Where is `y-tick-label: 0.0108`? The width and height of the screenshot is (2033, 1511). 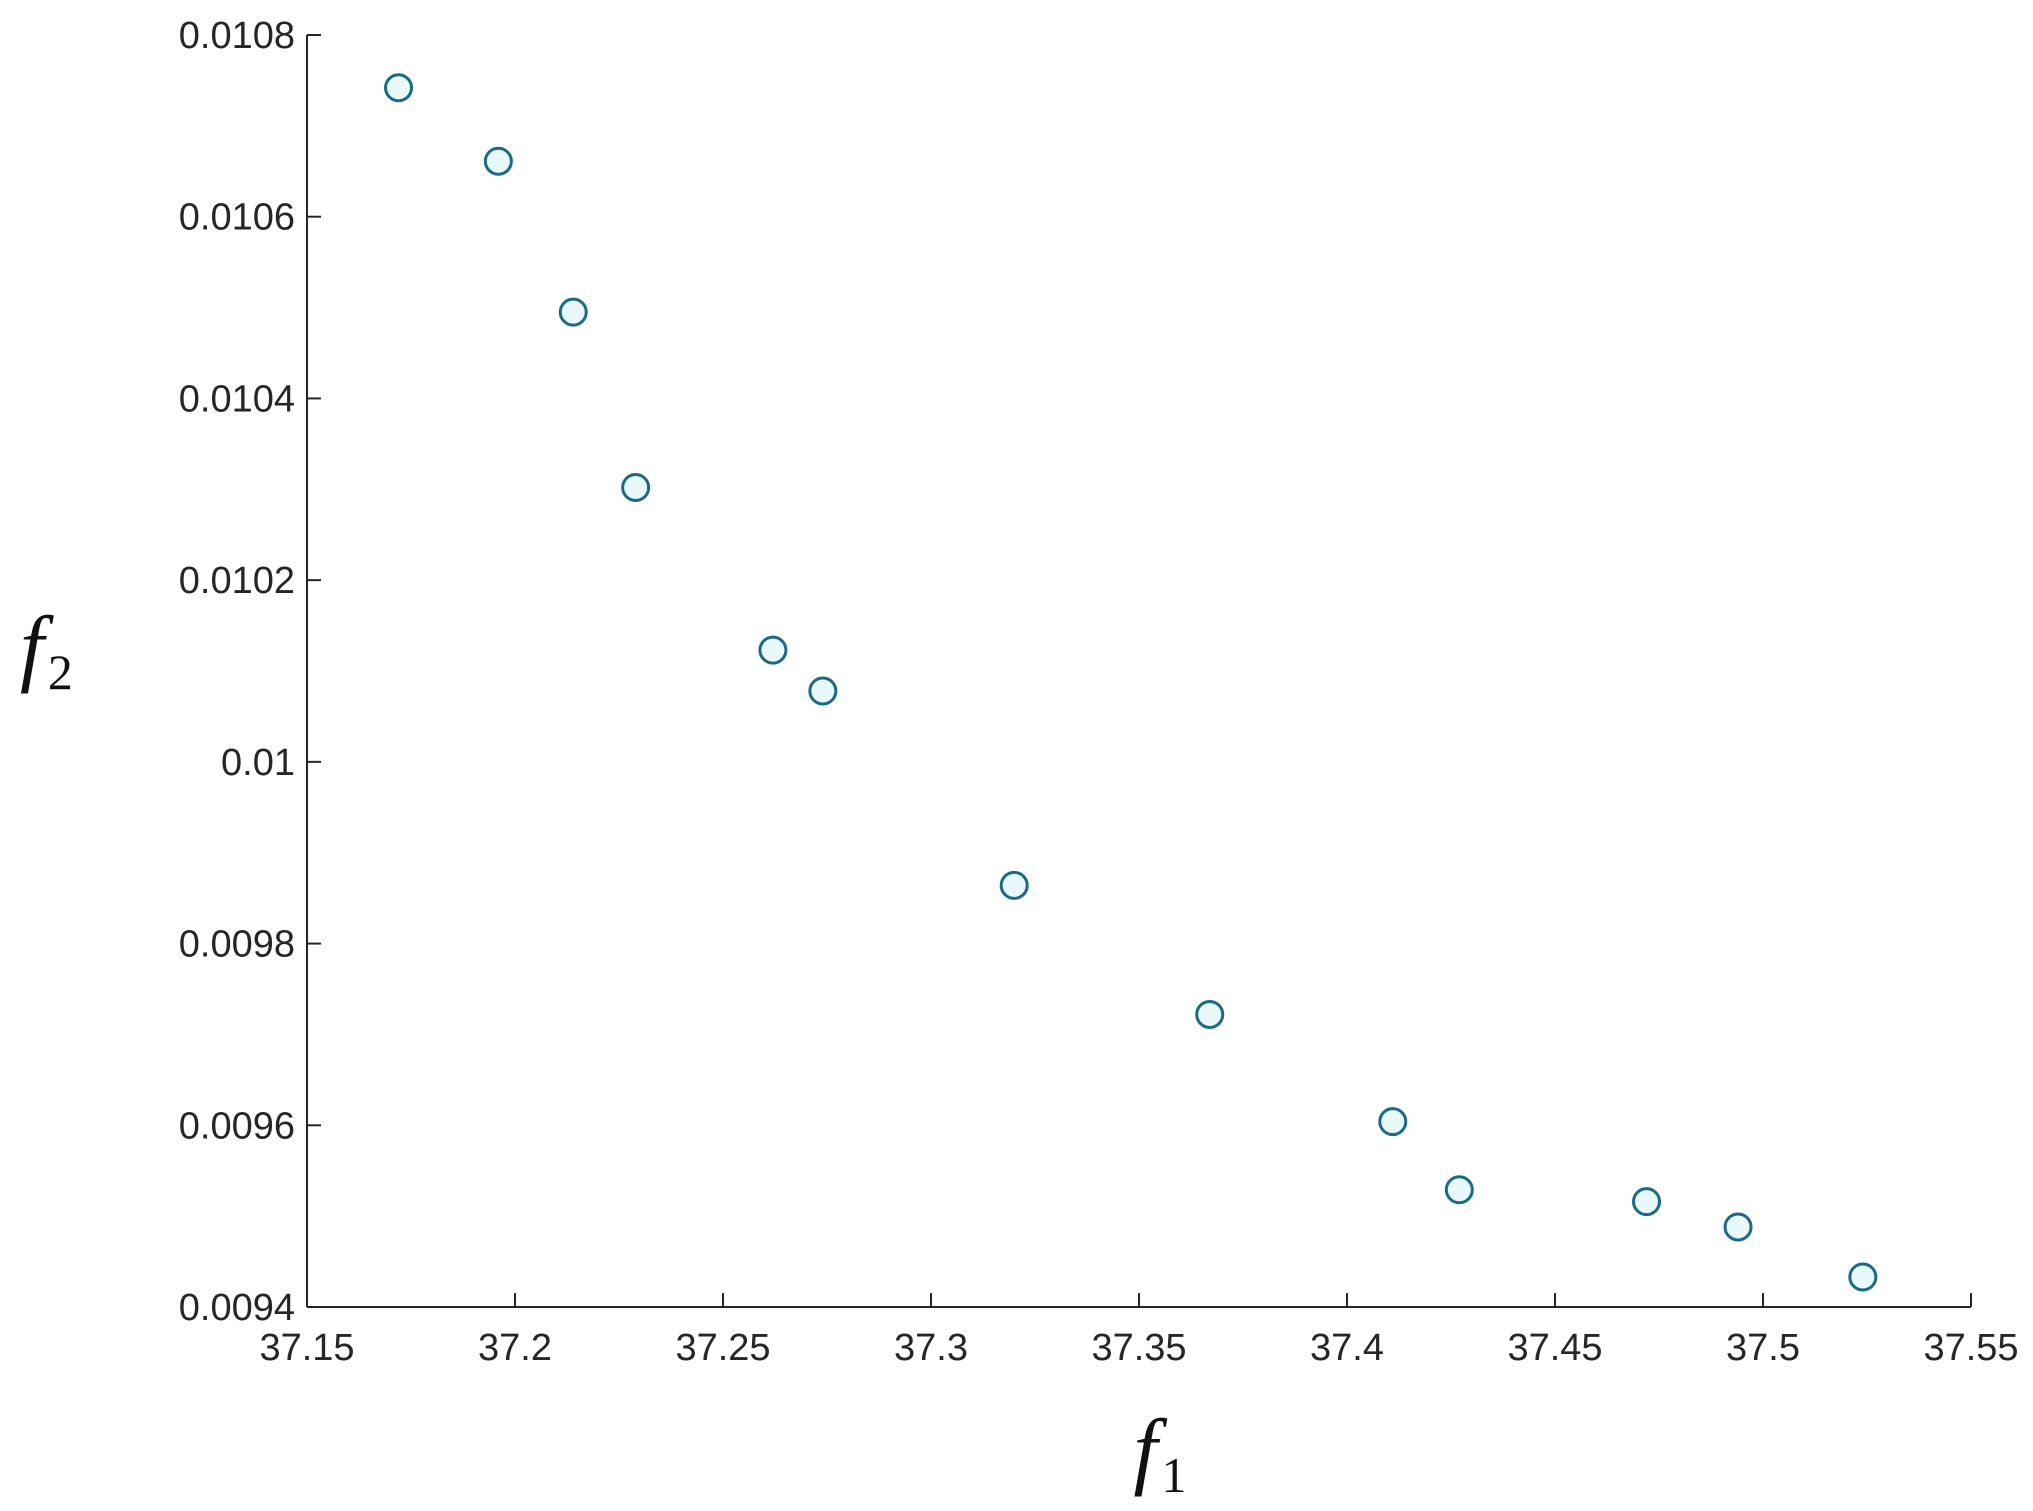 y-tick-label: 0.0108 is located at coordinates (237, 36).